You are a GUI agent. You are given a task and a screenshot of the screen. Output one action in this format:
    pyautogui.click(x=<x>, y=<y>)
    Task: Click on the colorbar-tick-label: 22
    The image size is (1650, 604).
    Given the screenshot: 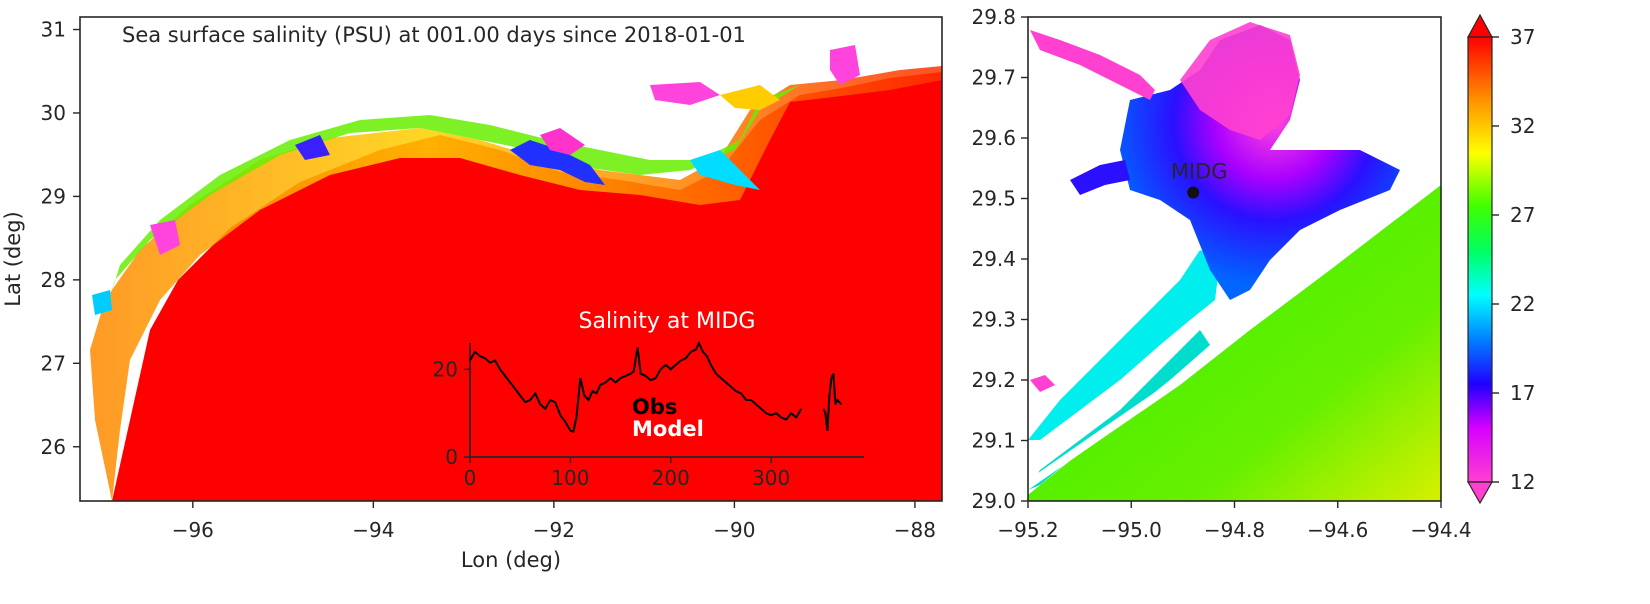 What is the action you would take?
    pyautogui.click(x=1522, y=304)
    